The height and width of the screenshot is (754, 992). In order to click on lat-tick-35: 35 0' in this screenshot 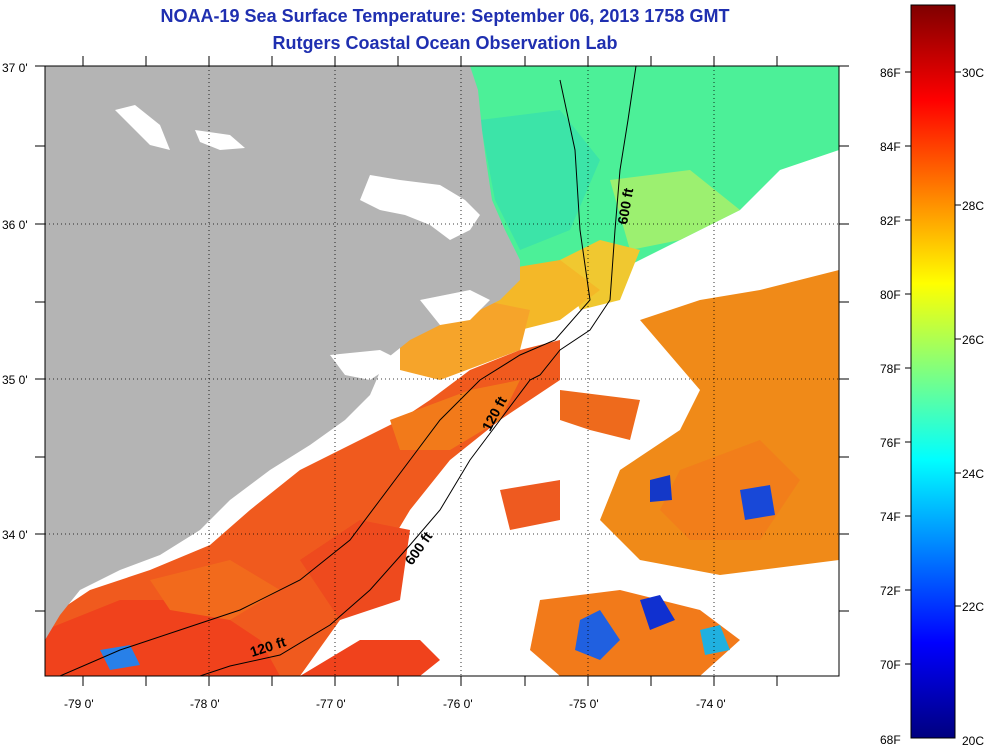, I will do `click(15, 380)`.